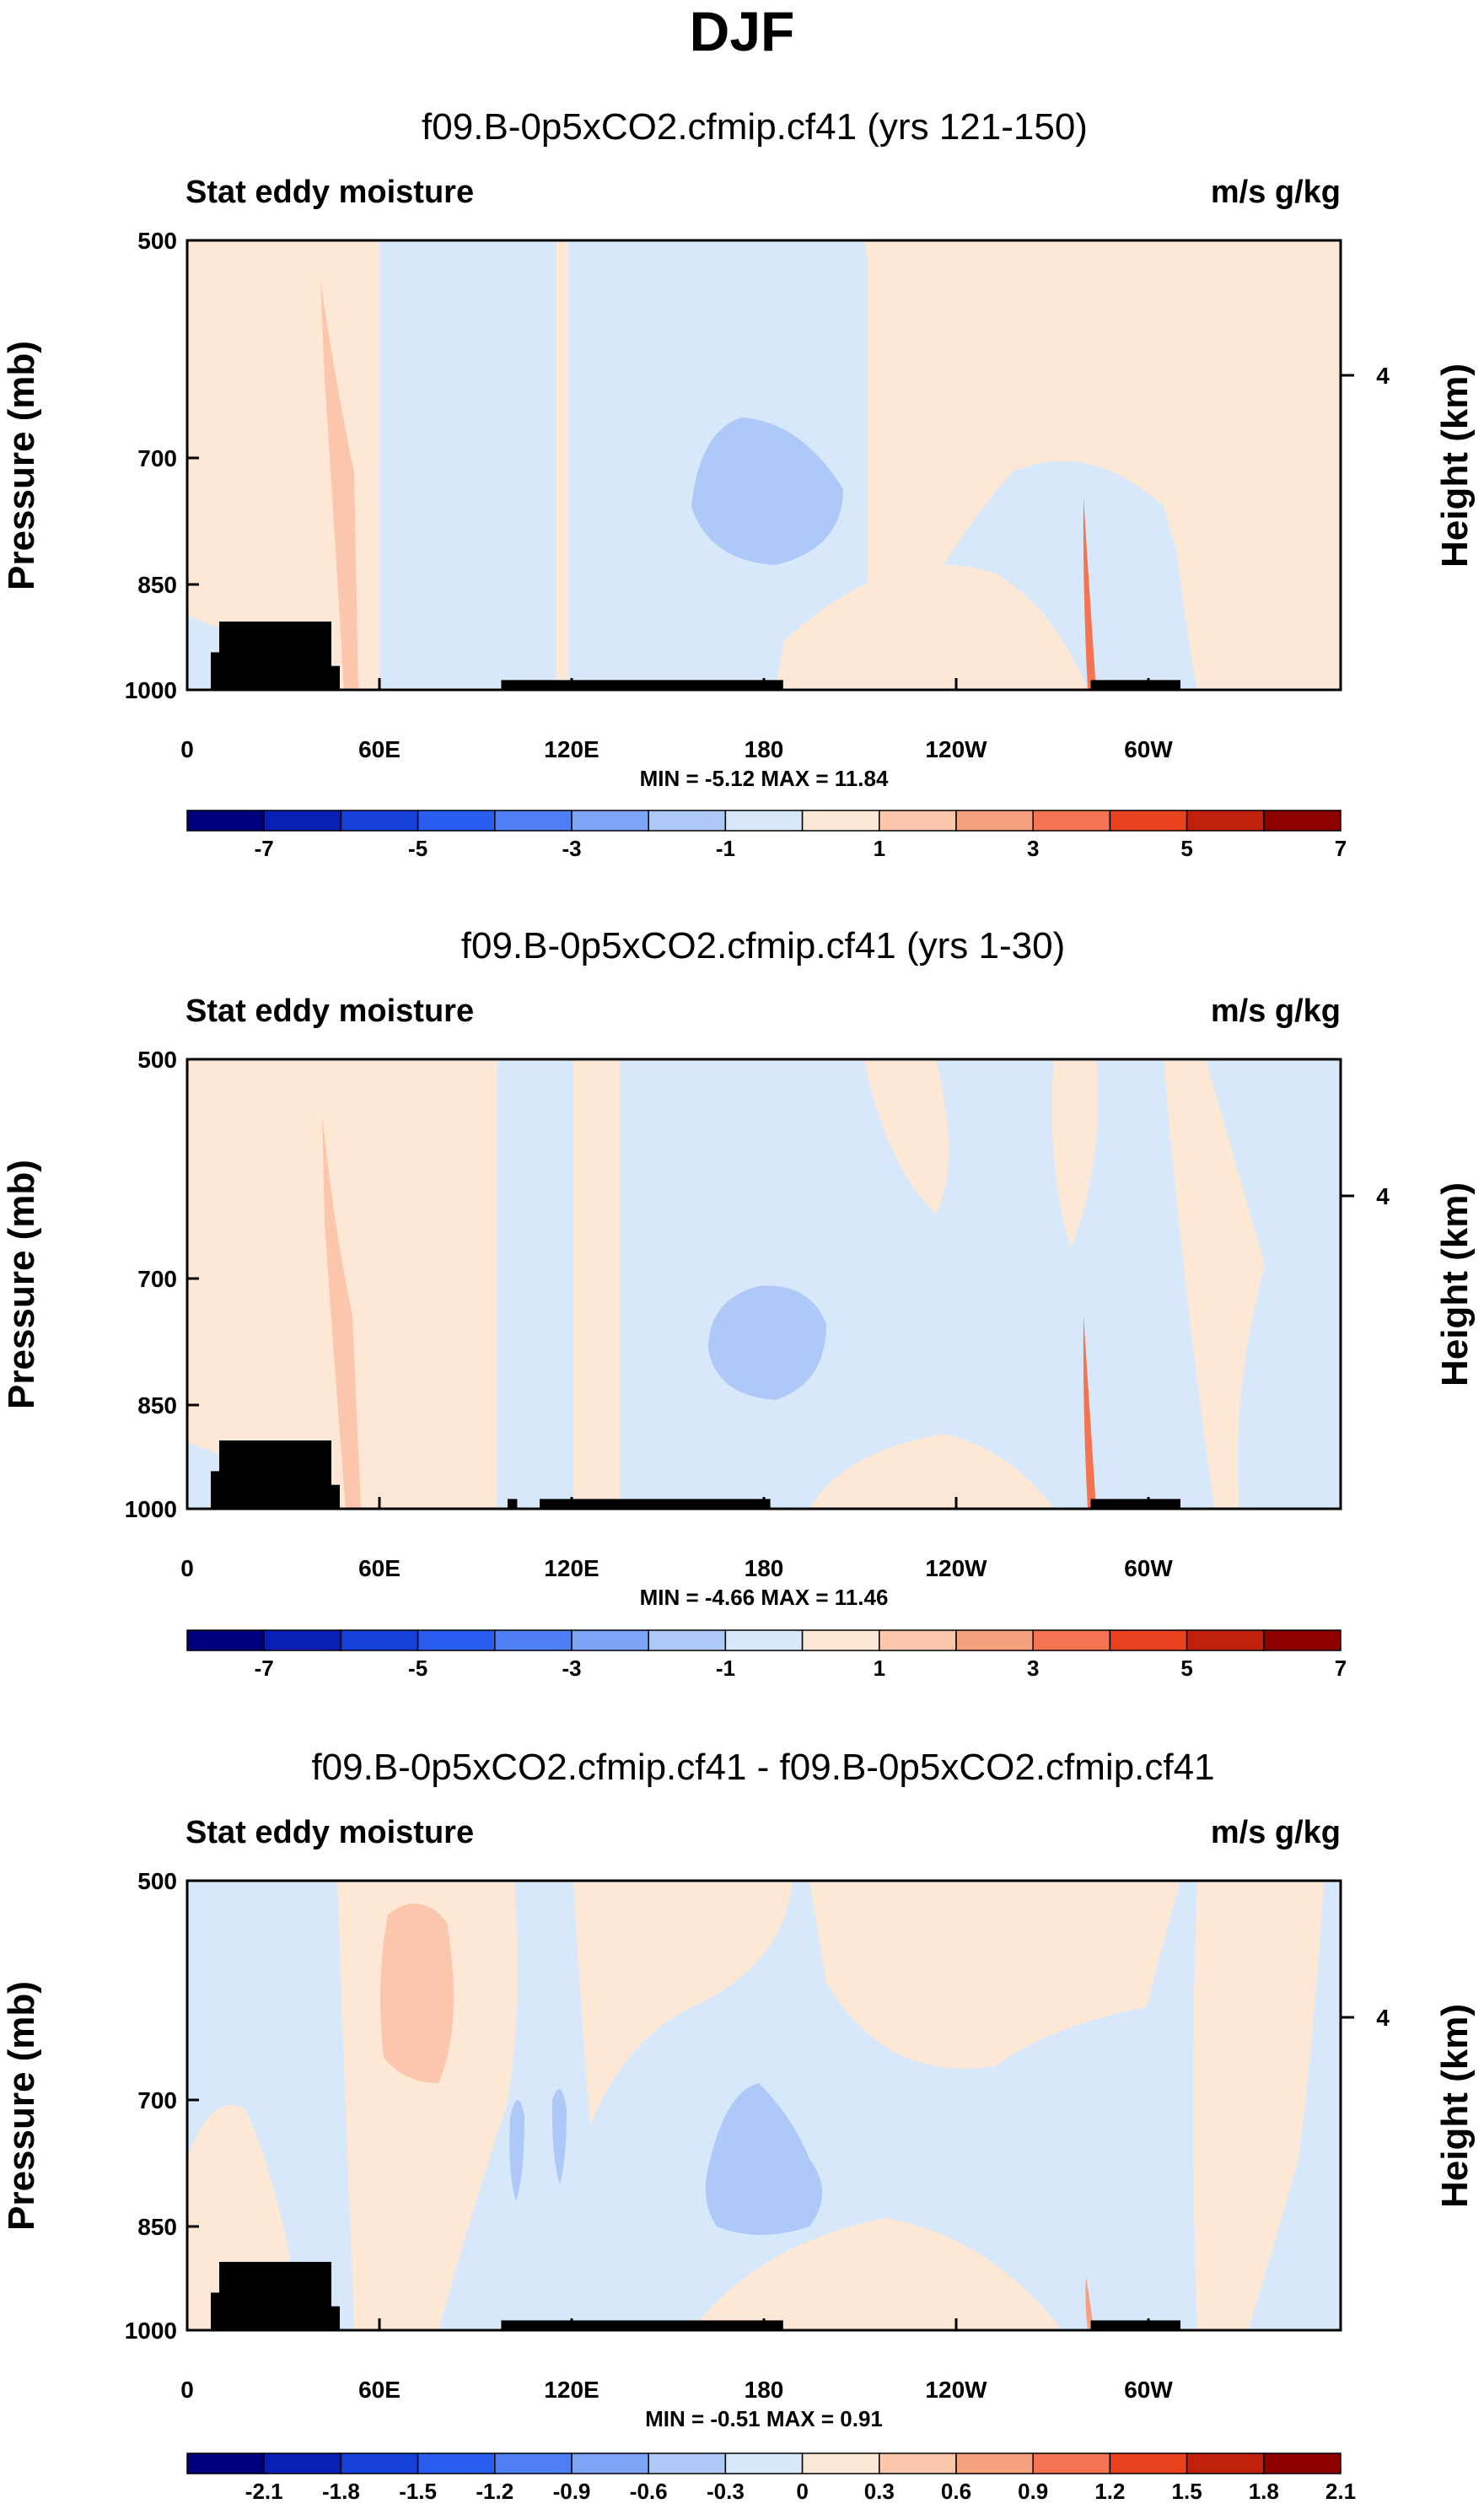 The height and width of the screenshot is (2509, 1484). What do you see at coordinates (571, 1568) in the screenshot?
I see `panel-2-xtick-label-120e: 120E` at bounding box center [571, 1568].